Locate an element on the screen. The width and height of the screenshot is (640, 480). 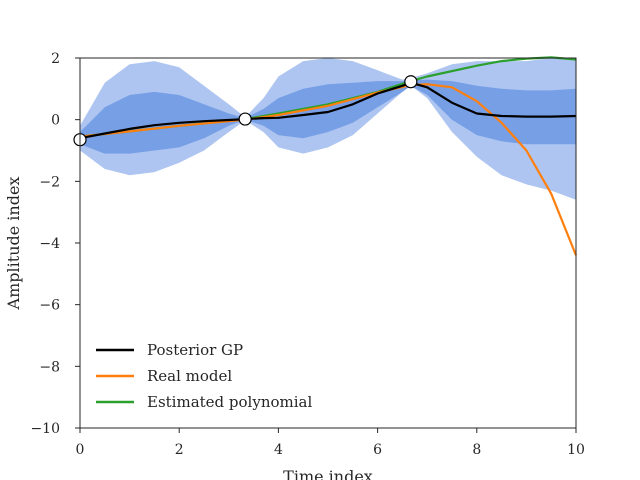
y-axis-title: Amplitude index is located at coordinates (13, 244).